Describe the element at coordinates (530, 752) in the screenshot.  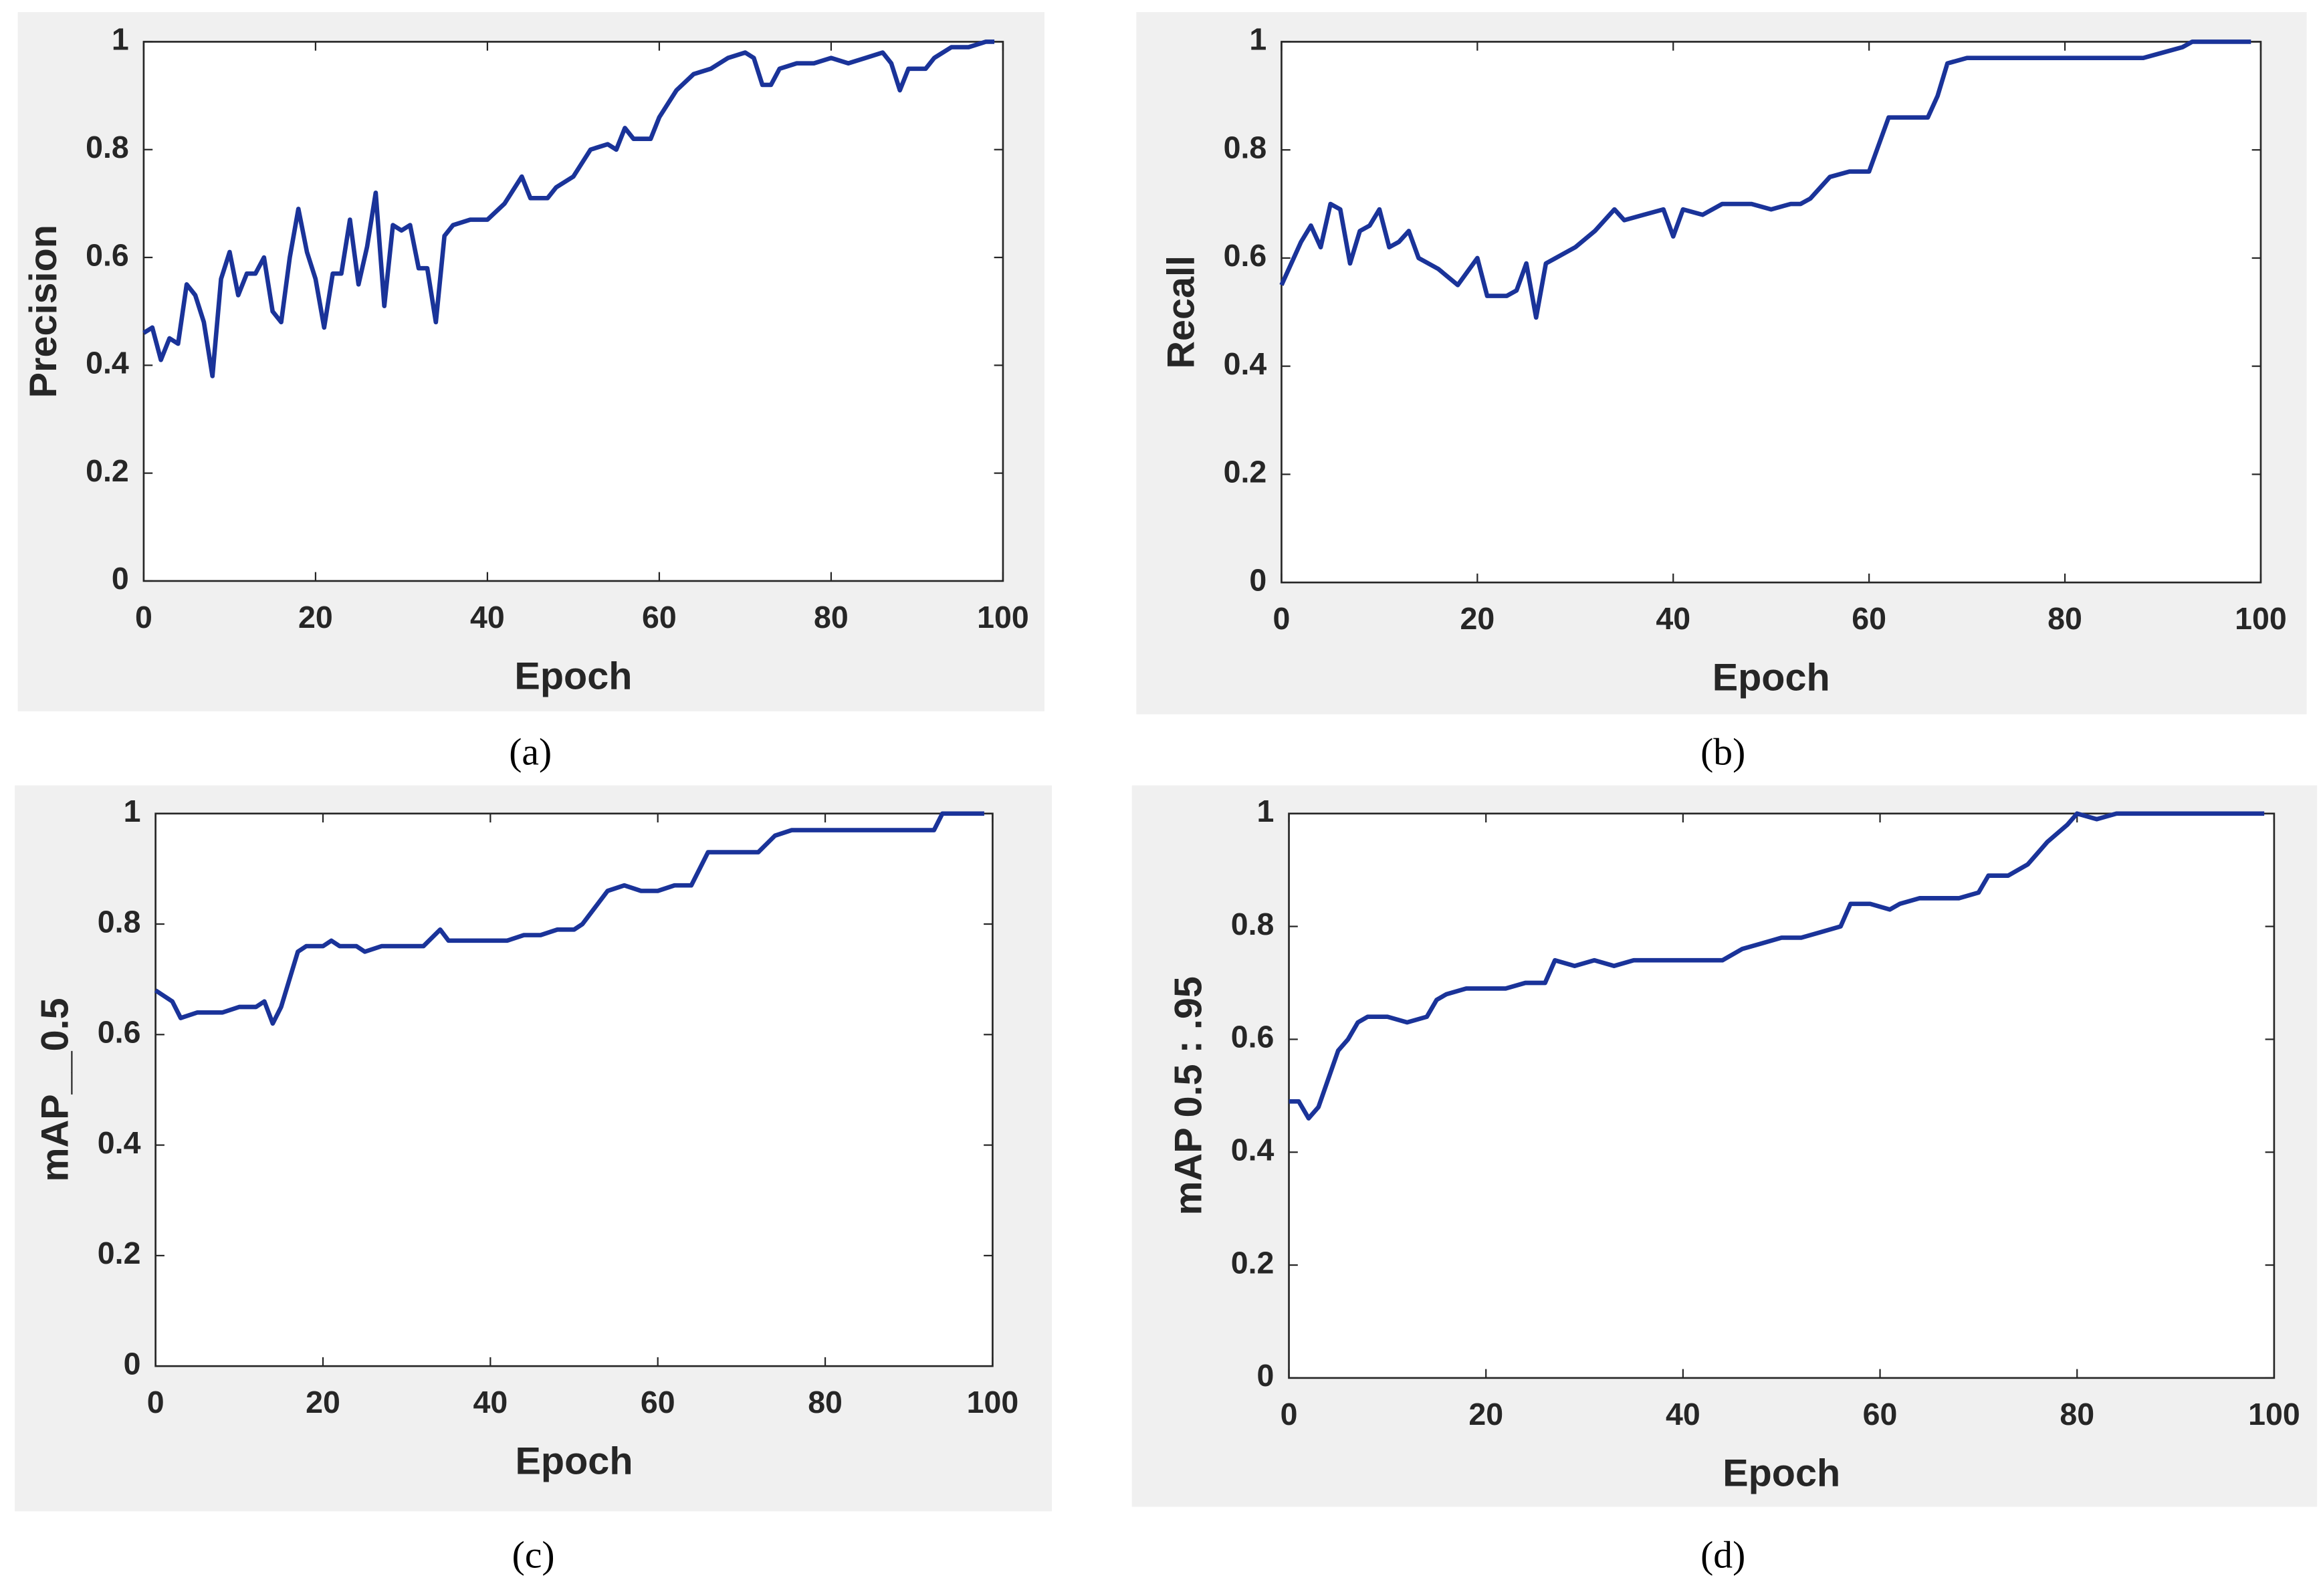
I see `caption: (a)` at that location.